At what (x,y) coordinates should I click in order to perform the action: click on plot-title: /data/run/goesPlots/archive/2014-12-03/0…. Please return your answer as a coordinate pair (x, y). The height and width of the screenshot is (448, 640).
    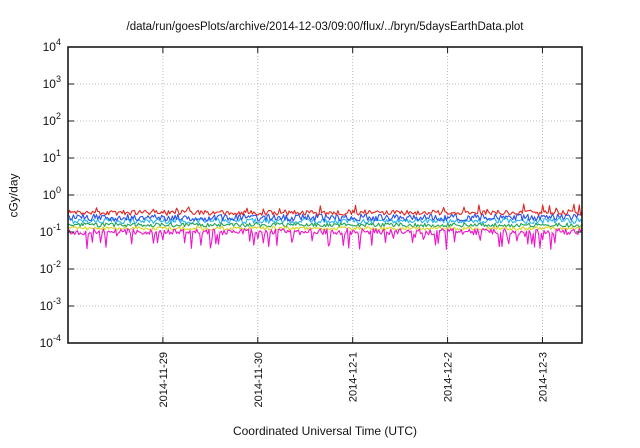
    Looking at the image, I should click on (325, 27).